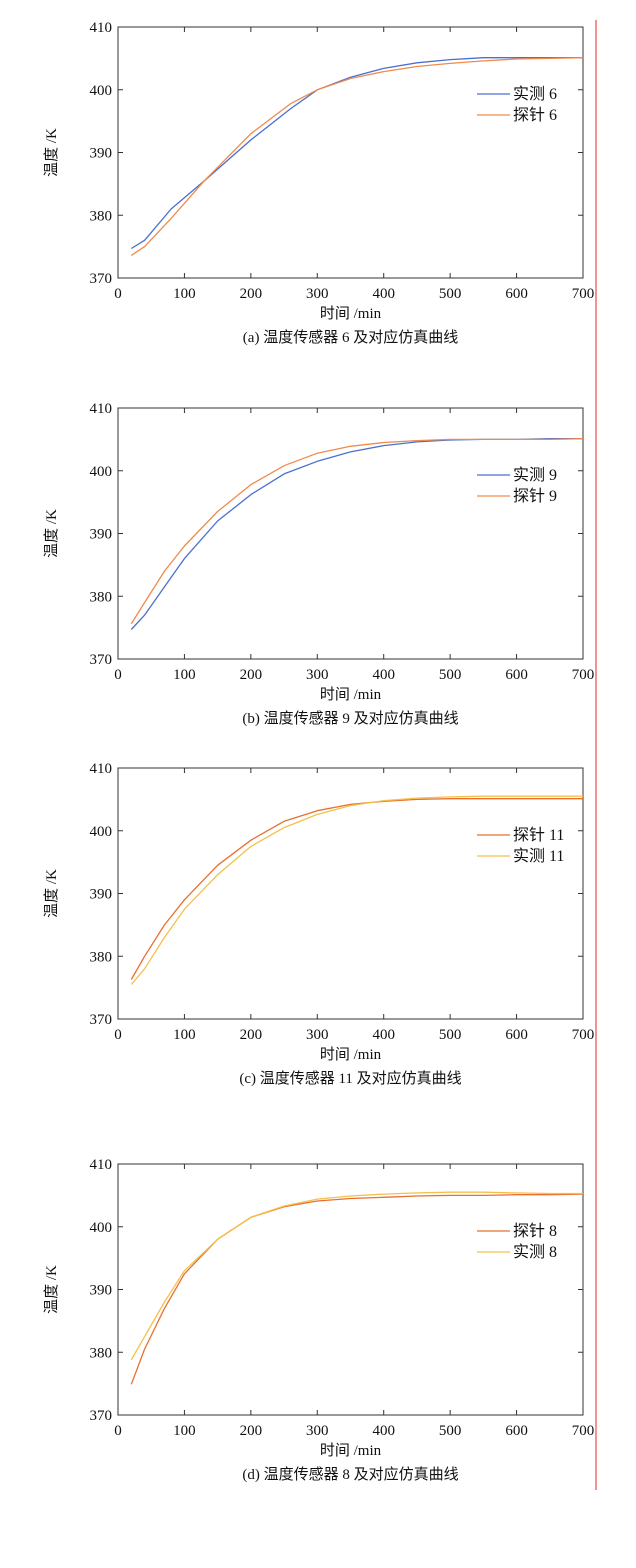 The height and width of the screenshot is (1568, 636). What do you see at coordinates (535, 475) in the screenshot?
I see `legend-label: 实测 9` at bounding box center [535, 475].